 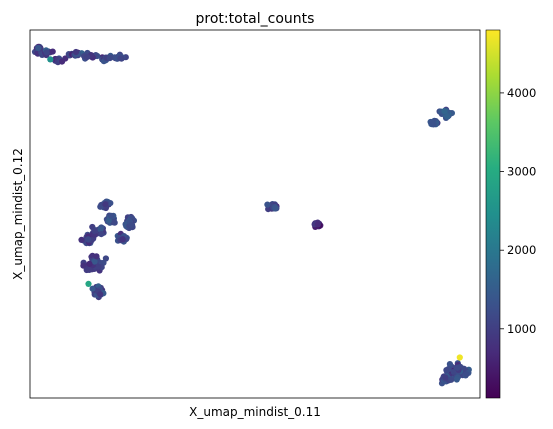 I want to click on colorbar-tick-label: 1000, so click(x=521, y=329).